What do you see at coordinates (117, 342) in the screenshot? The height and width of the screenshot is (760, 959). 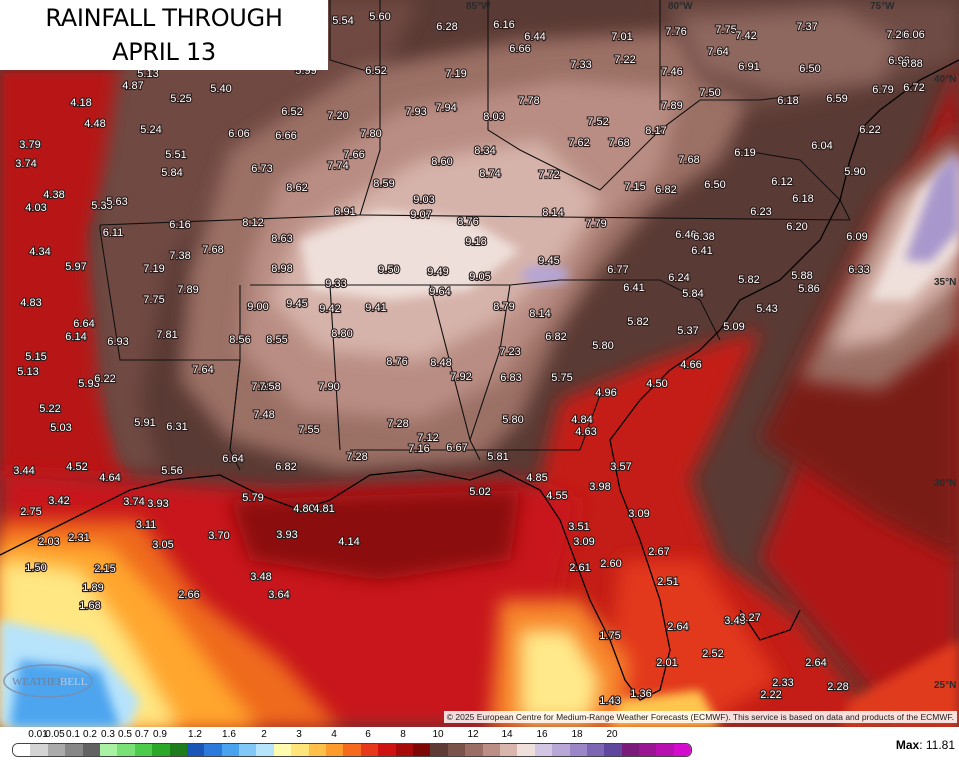 I see `rainfall-value-134: 6.93` at bounding box center [117, 342].